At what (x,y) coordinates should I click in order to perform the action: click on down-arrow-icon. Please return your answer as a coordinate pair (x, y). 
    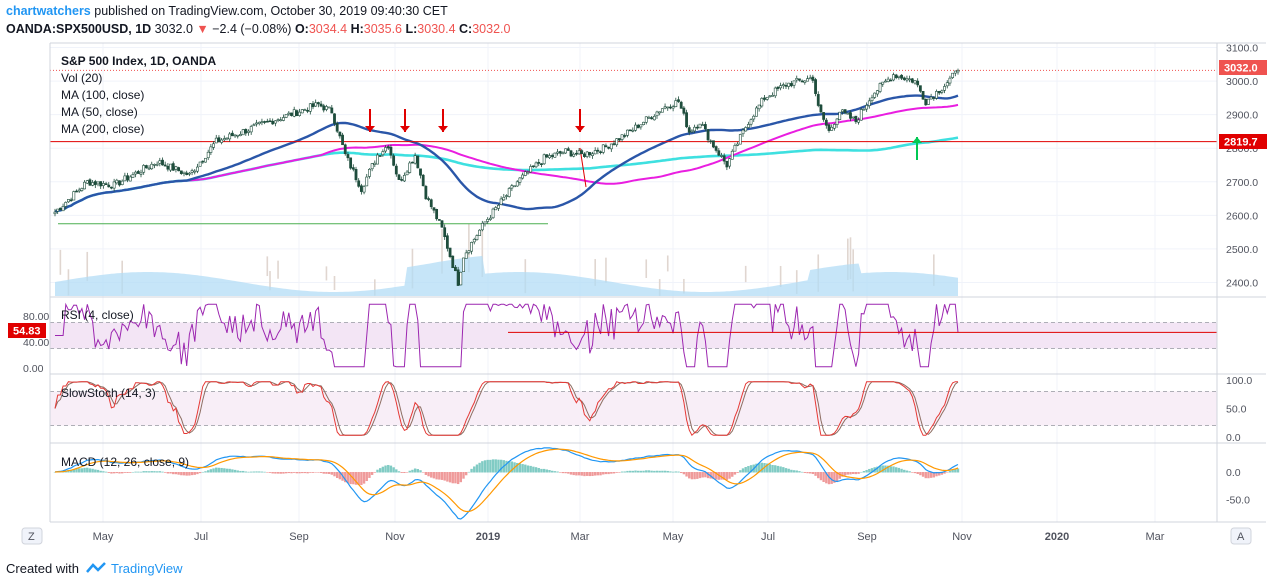
    Looking at the image, I should click on (370, 120).